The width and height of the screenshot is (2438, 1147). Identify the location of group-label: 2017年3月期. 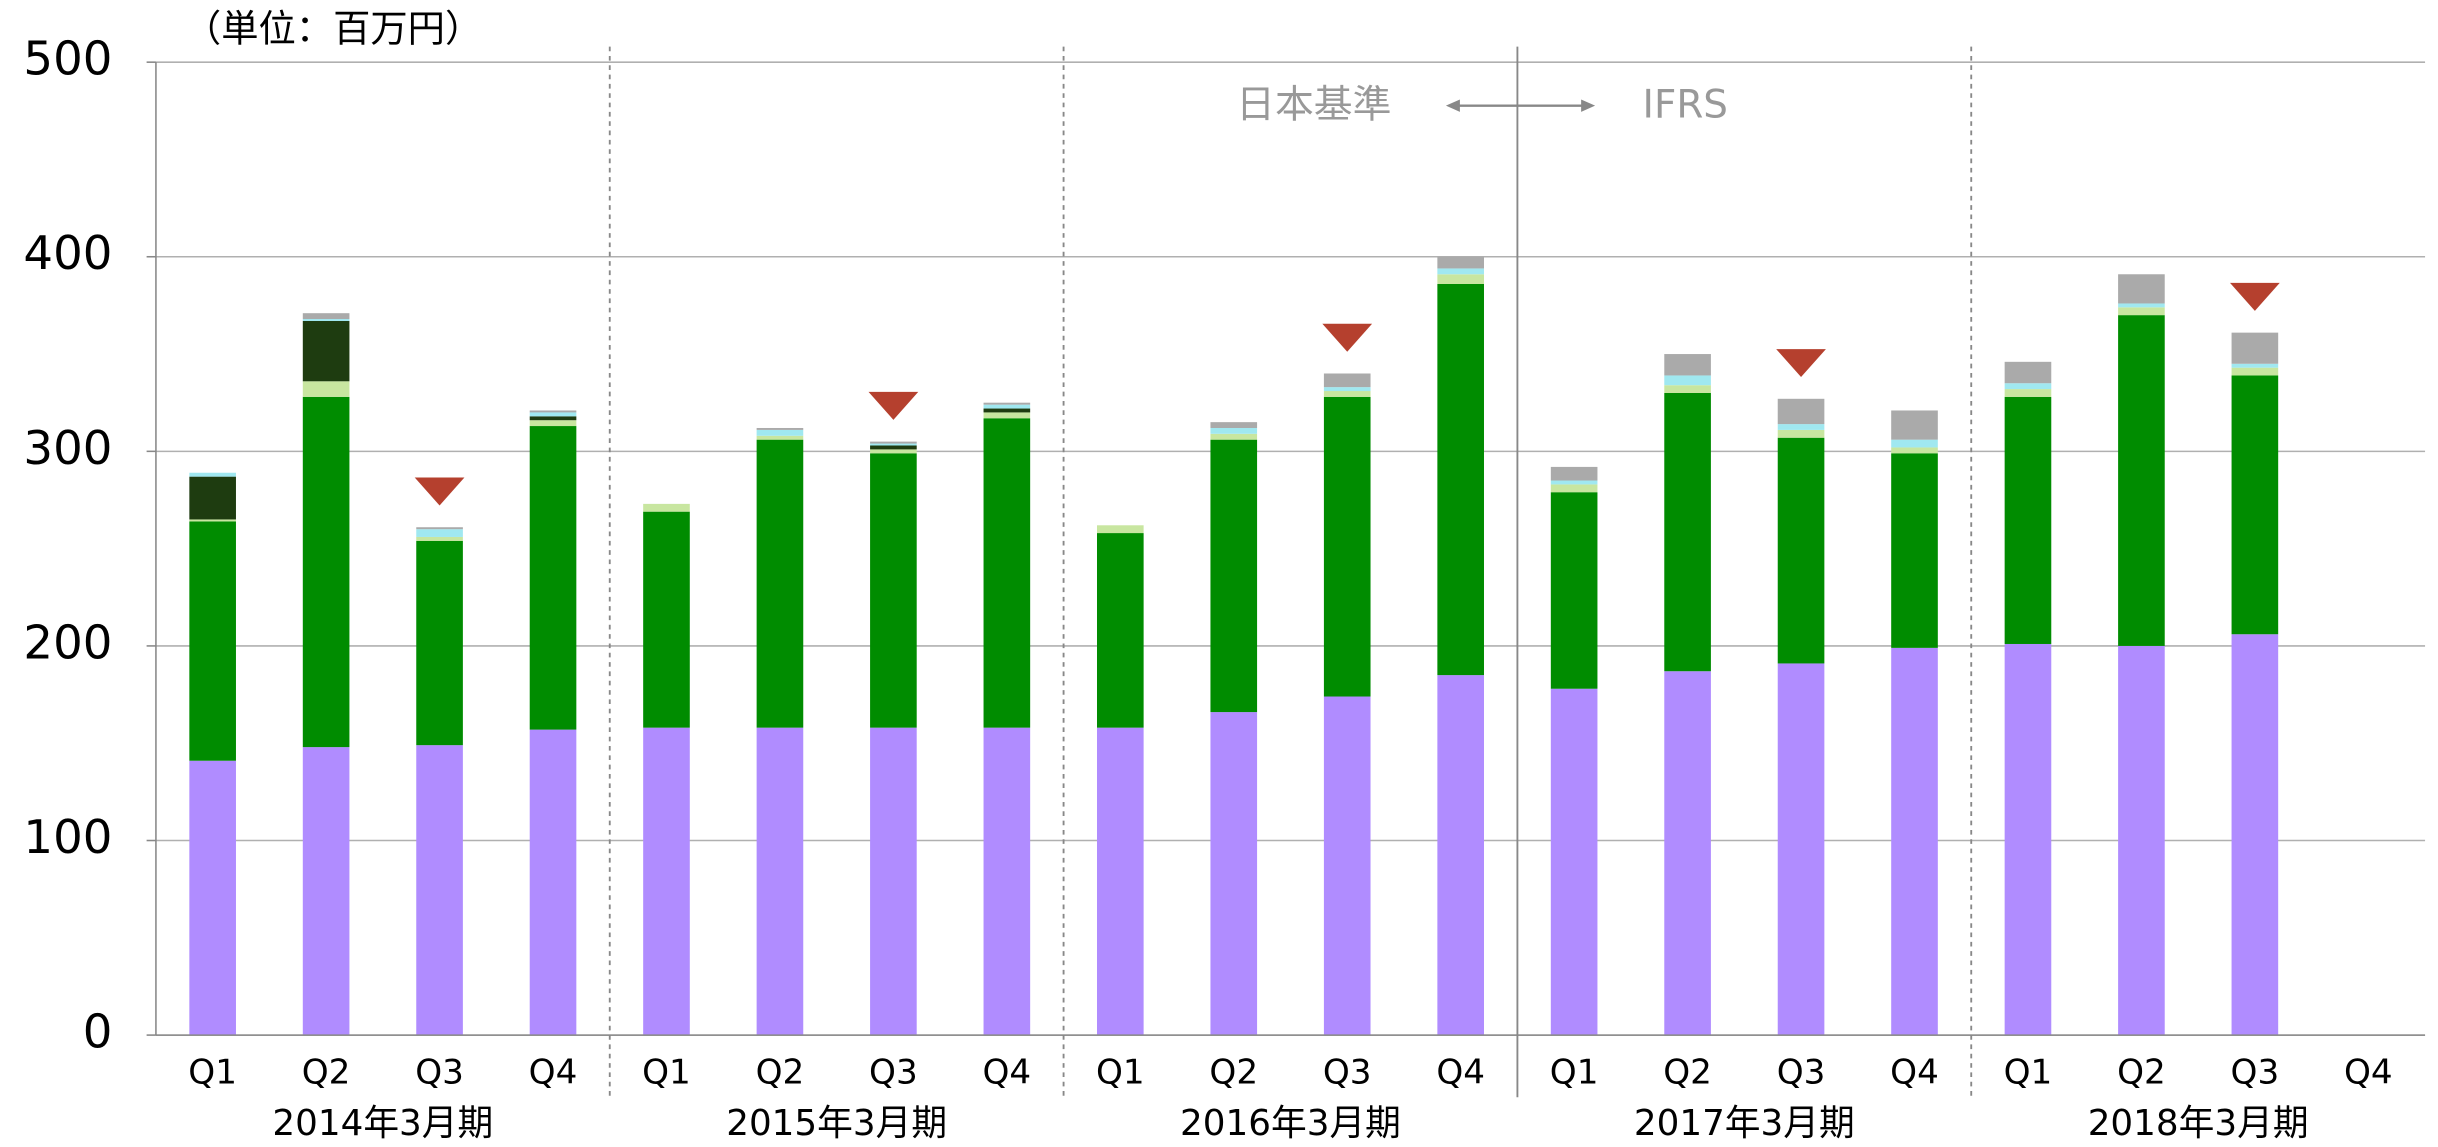
(1744, 1123).